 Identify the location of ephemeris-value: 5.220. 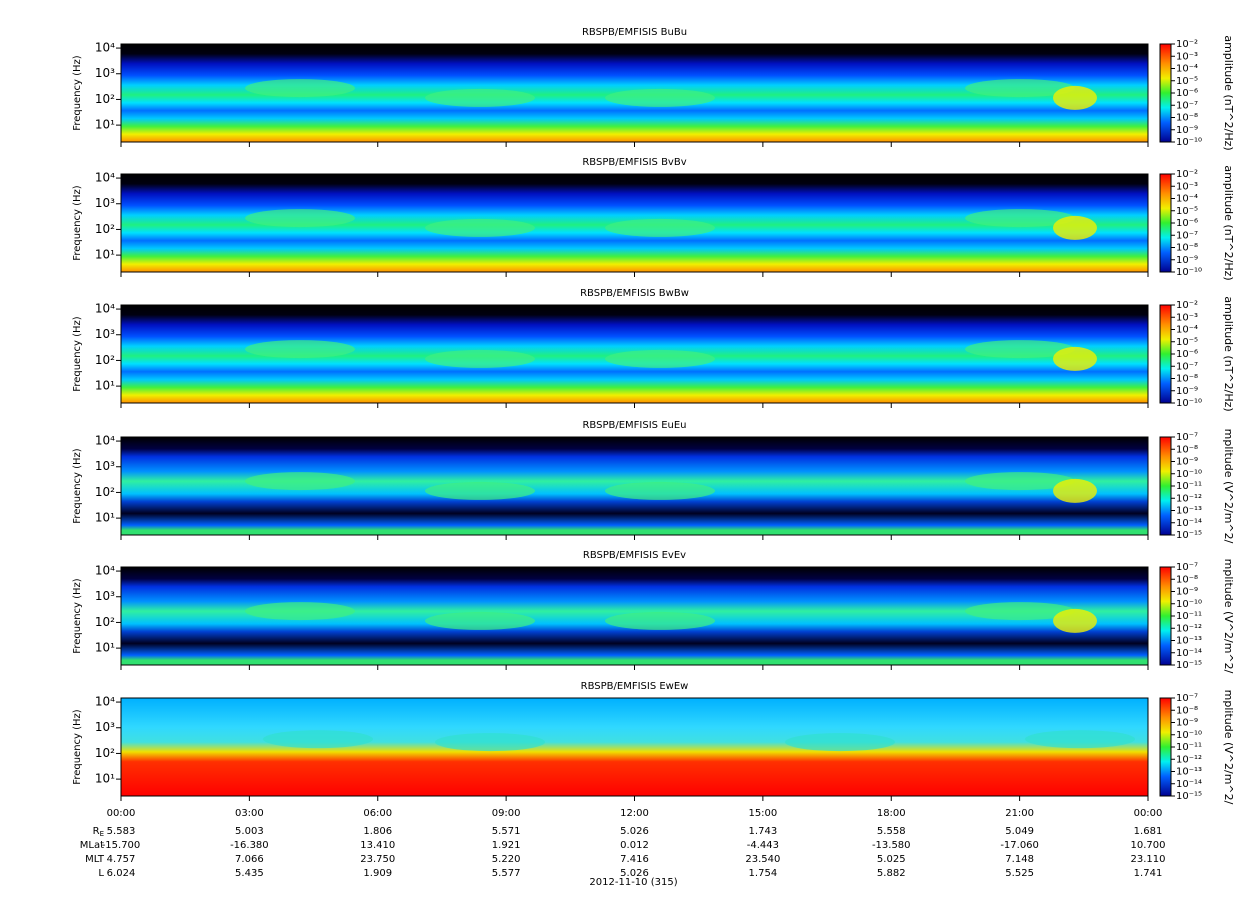
(506, 859).